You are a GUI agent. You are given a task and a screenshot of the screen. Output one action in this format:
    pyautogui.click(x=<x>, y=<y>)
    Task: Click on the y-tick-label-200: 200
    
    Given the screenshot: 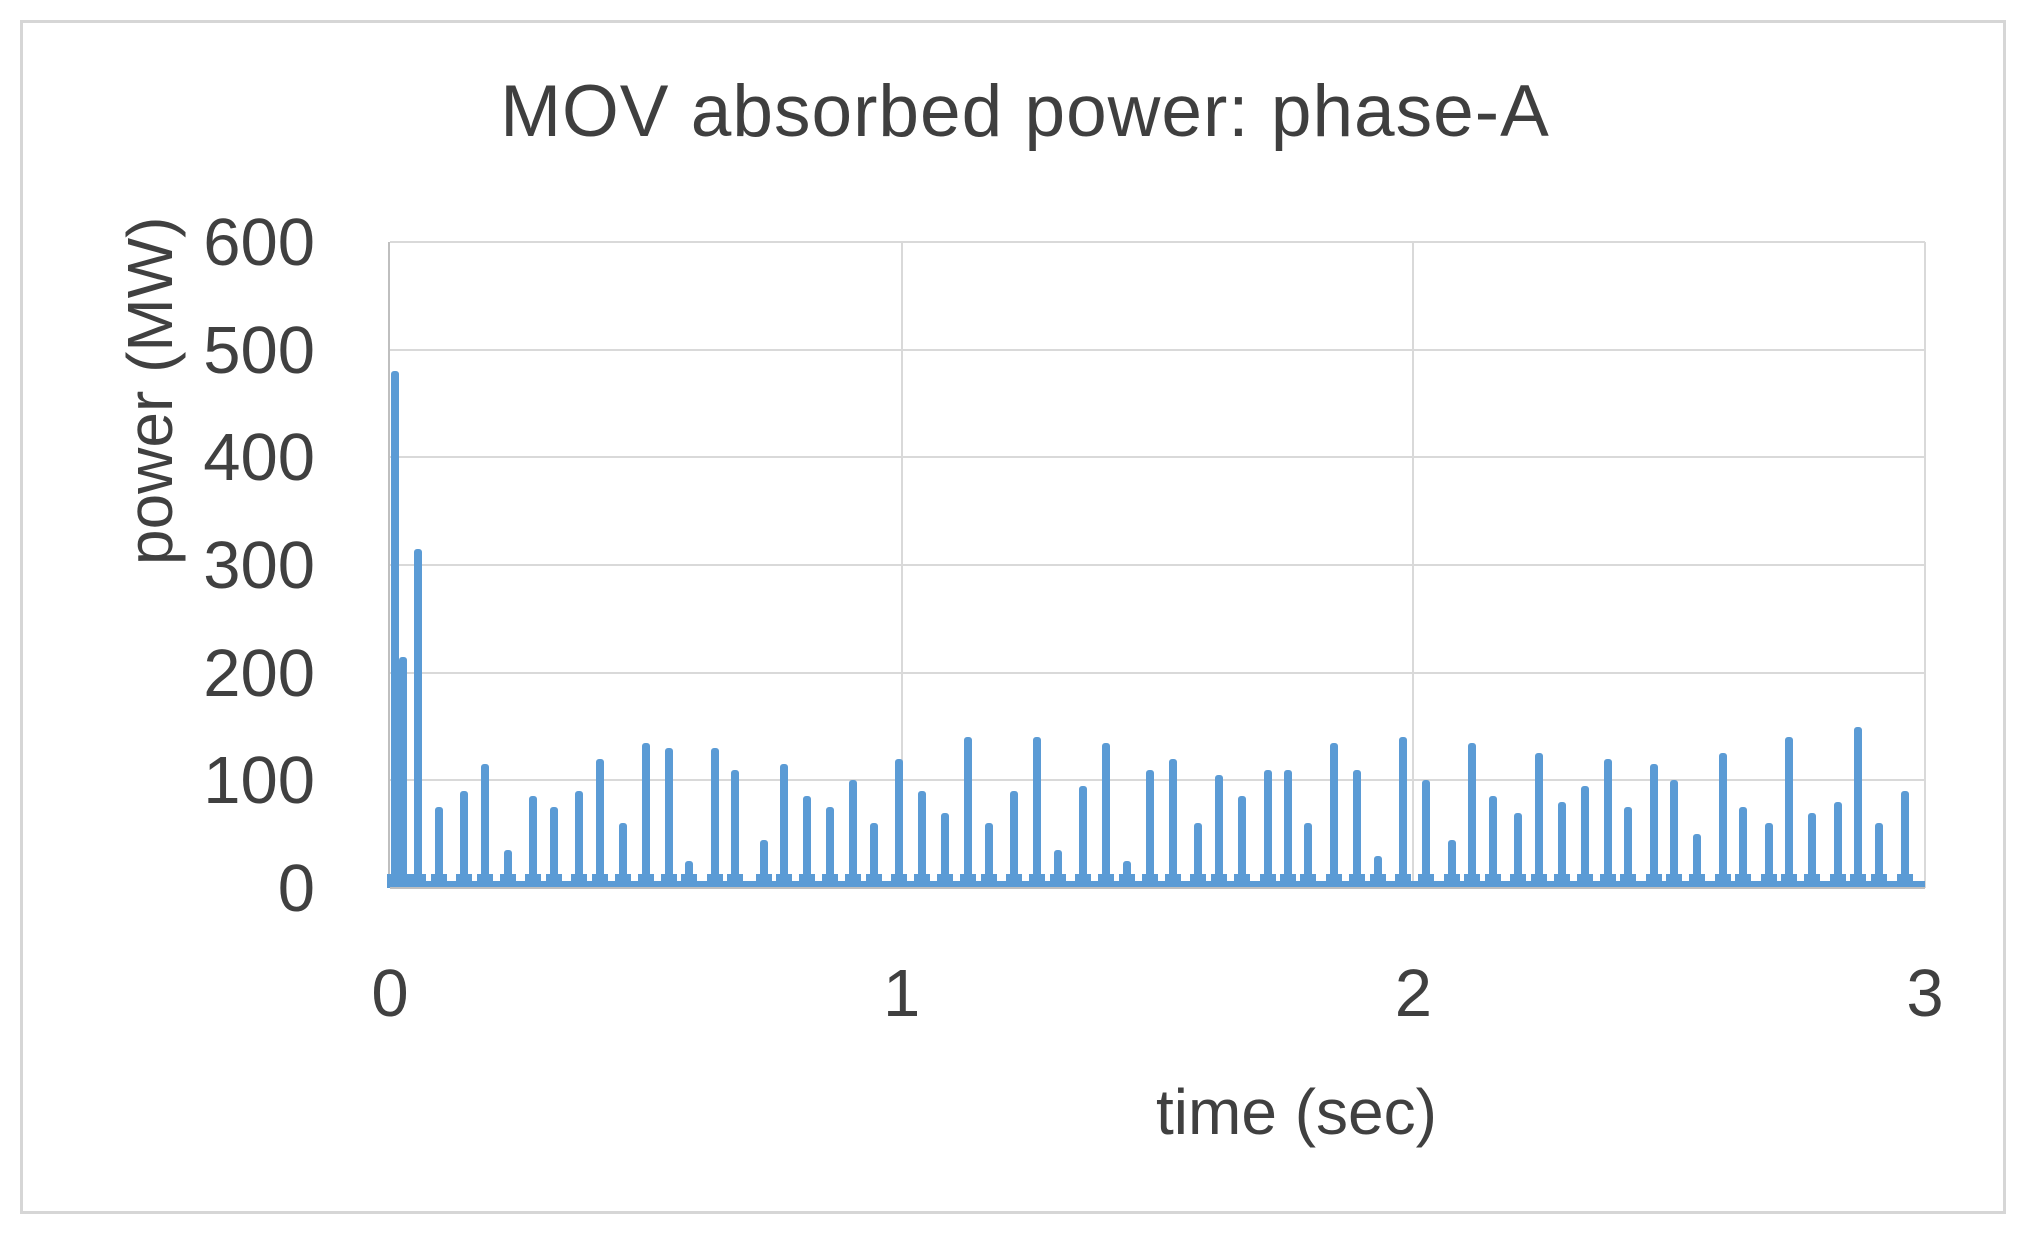 What is the action you would take?
    pyautogui.click(x=259, y=673)
    